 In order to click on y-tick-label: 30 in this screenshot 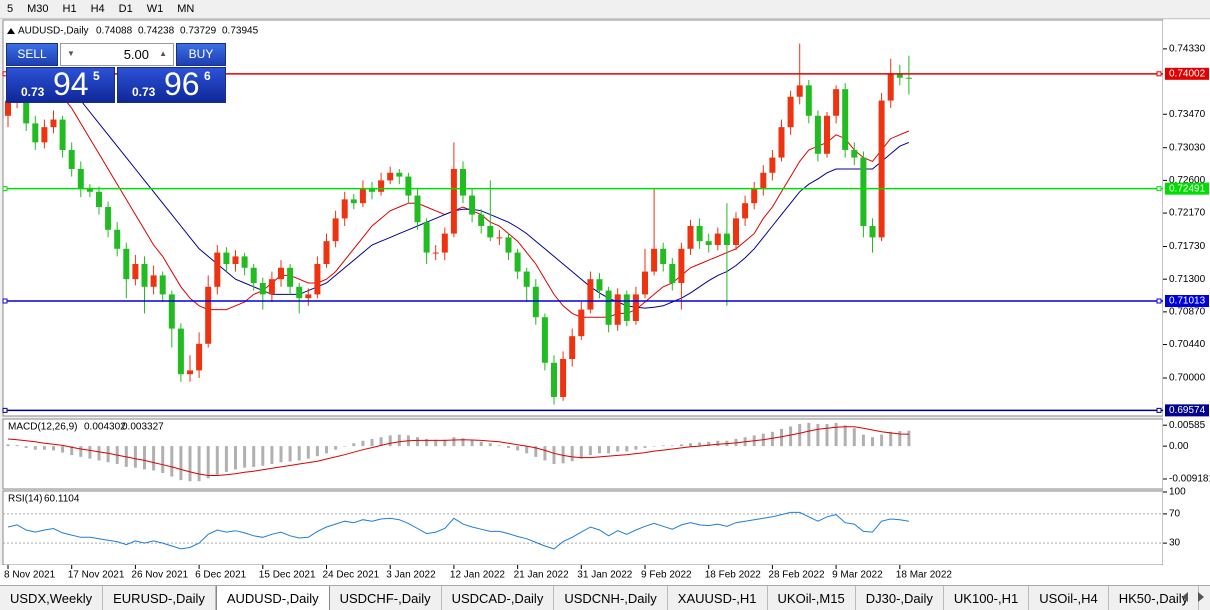, I will do `click(1175, 543)`.